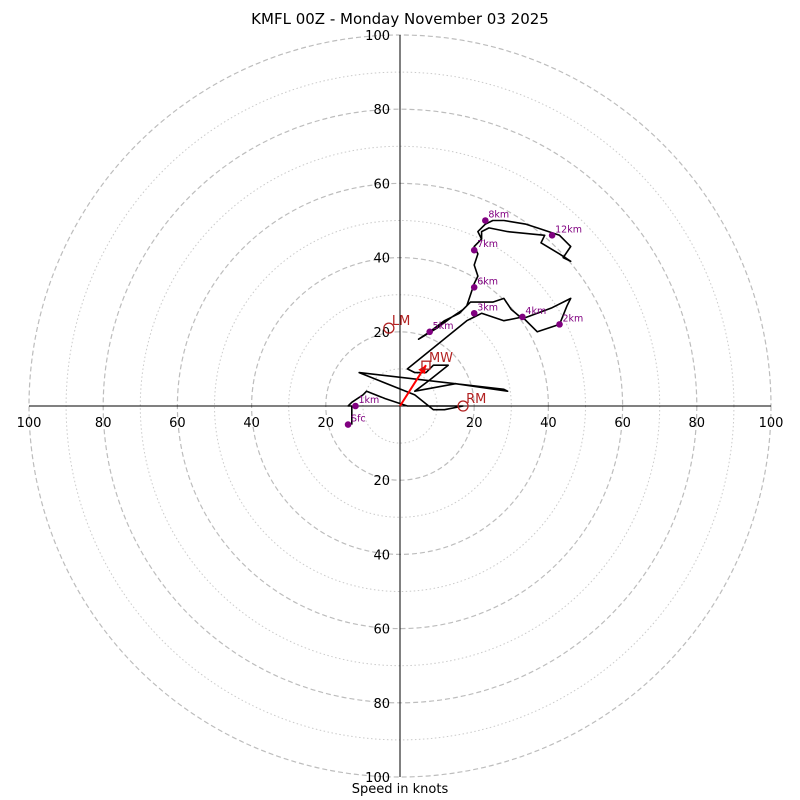 The image size is (800, 800). I want to click on height-marker-label: 8km, so click(498, 215).